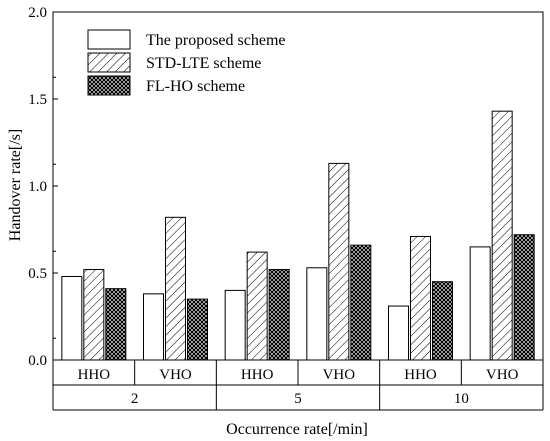 The image size is (550, 441). Describe the element at coordinates (298, 399) in the screenshot. I see `group-label: 5` at that location.